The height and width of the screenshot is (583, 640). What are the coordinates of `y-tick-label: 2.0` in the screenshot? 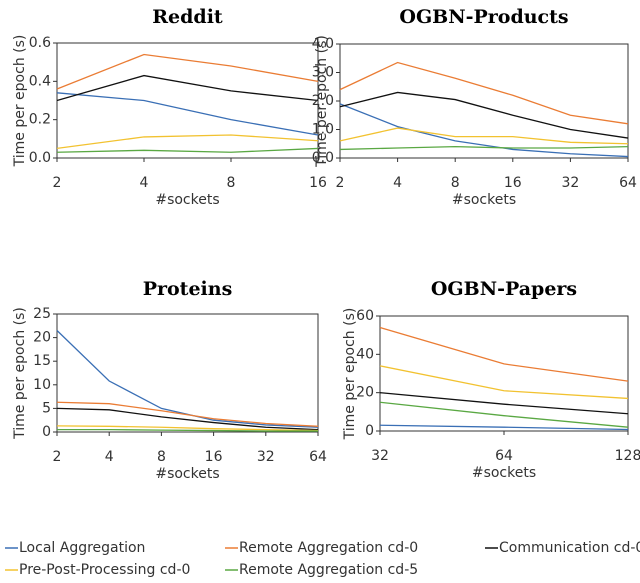 It's located at (323, 101).